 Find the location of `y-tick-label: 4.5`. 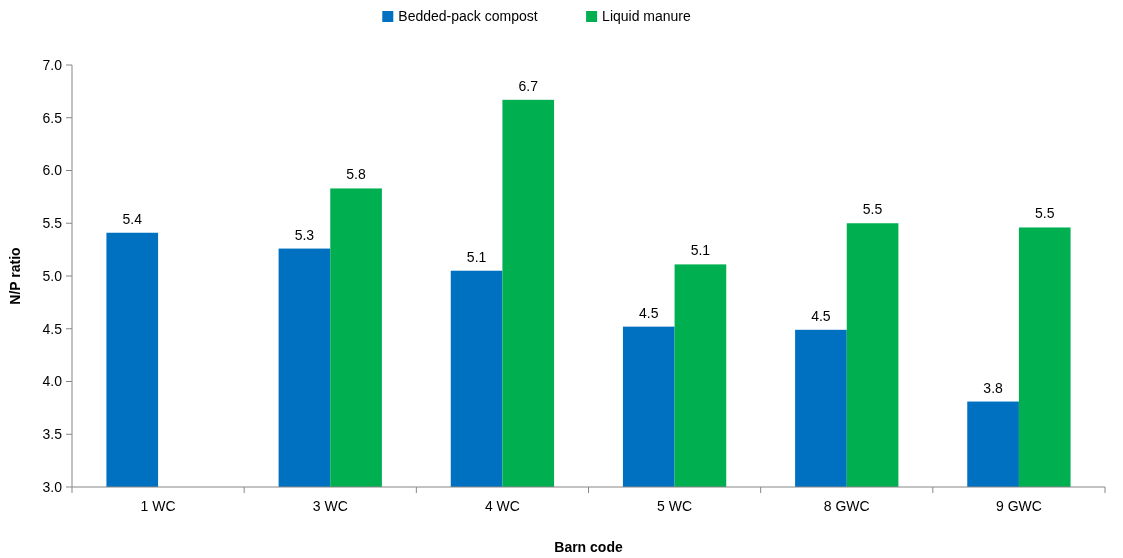

y-tick-label: 4.5 is located at coordinates (52, 328).